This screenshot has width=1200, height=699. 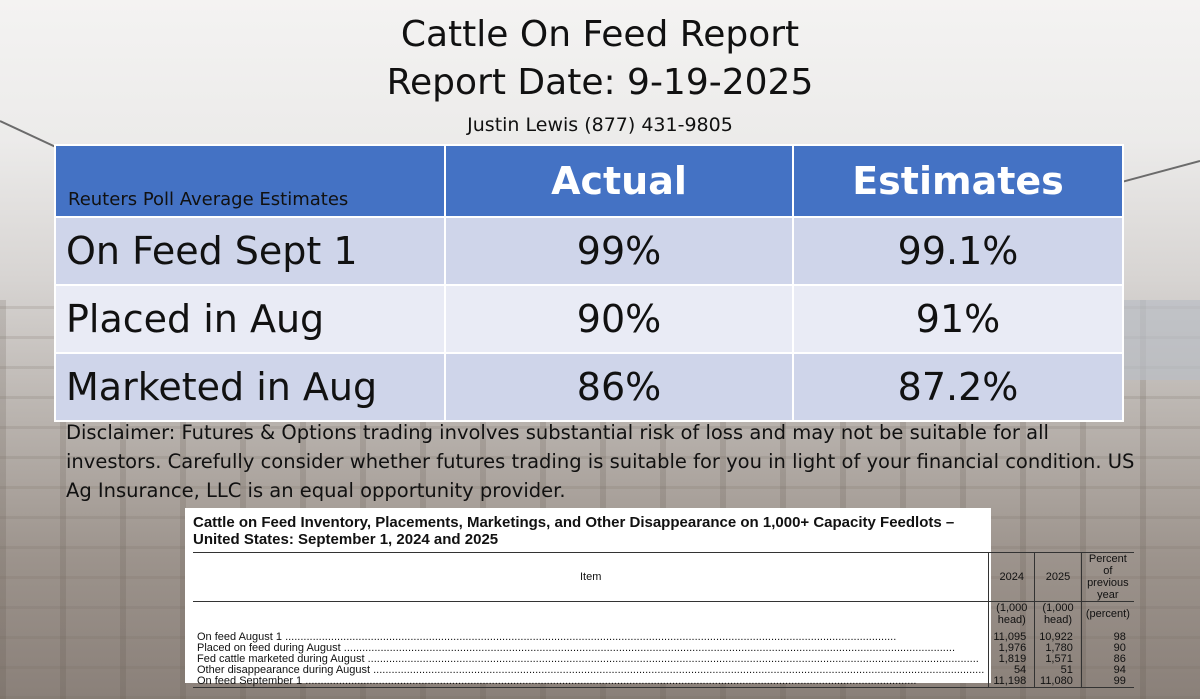 What do you see at coordinates (250, 387) in the screenshot?
I see `poll-row-name: Marketed in Aug` at bounding box center [250, 387].